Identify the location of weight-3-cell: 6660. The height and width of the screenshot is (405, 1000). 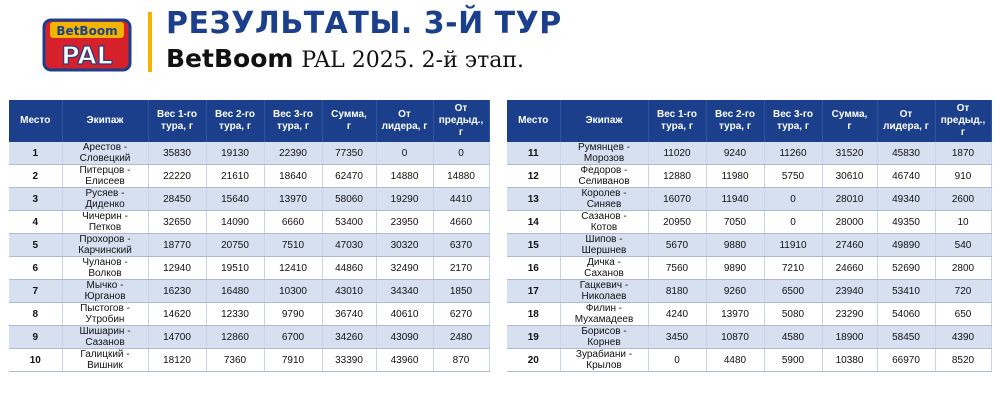
(293, 222).